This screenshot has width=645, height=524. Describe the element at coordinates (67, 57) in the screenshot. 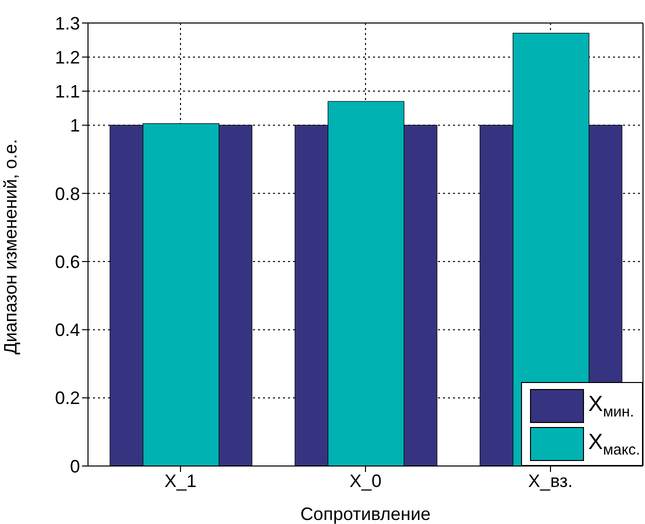

I see `y-tick-label: 1.2` at that location.